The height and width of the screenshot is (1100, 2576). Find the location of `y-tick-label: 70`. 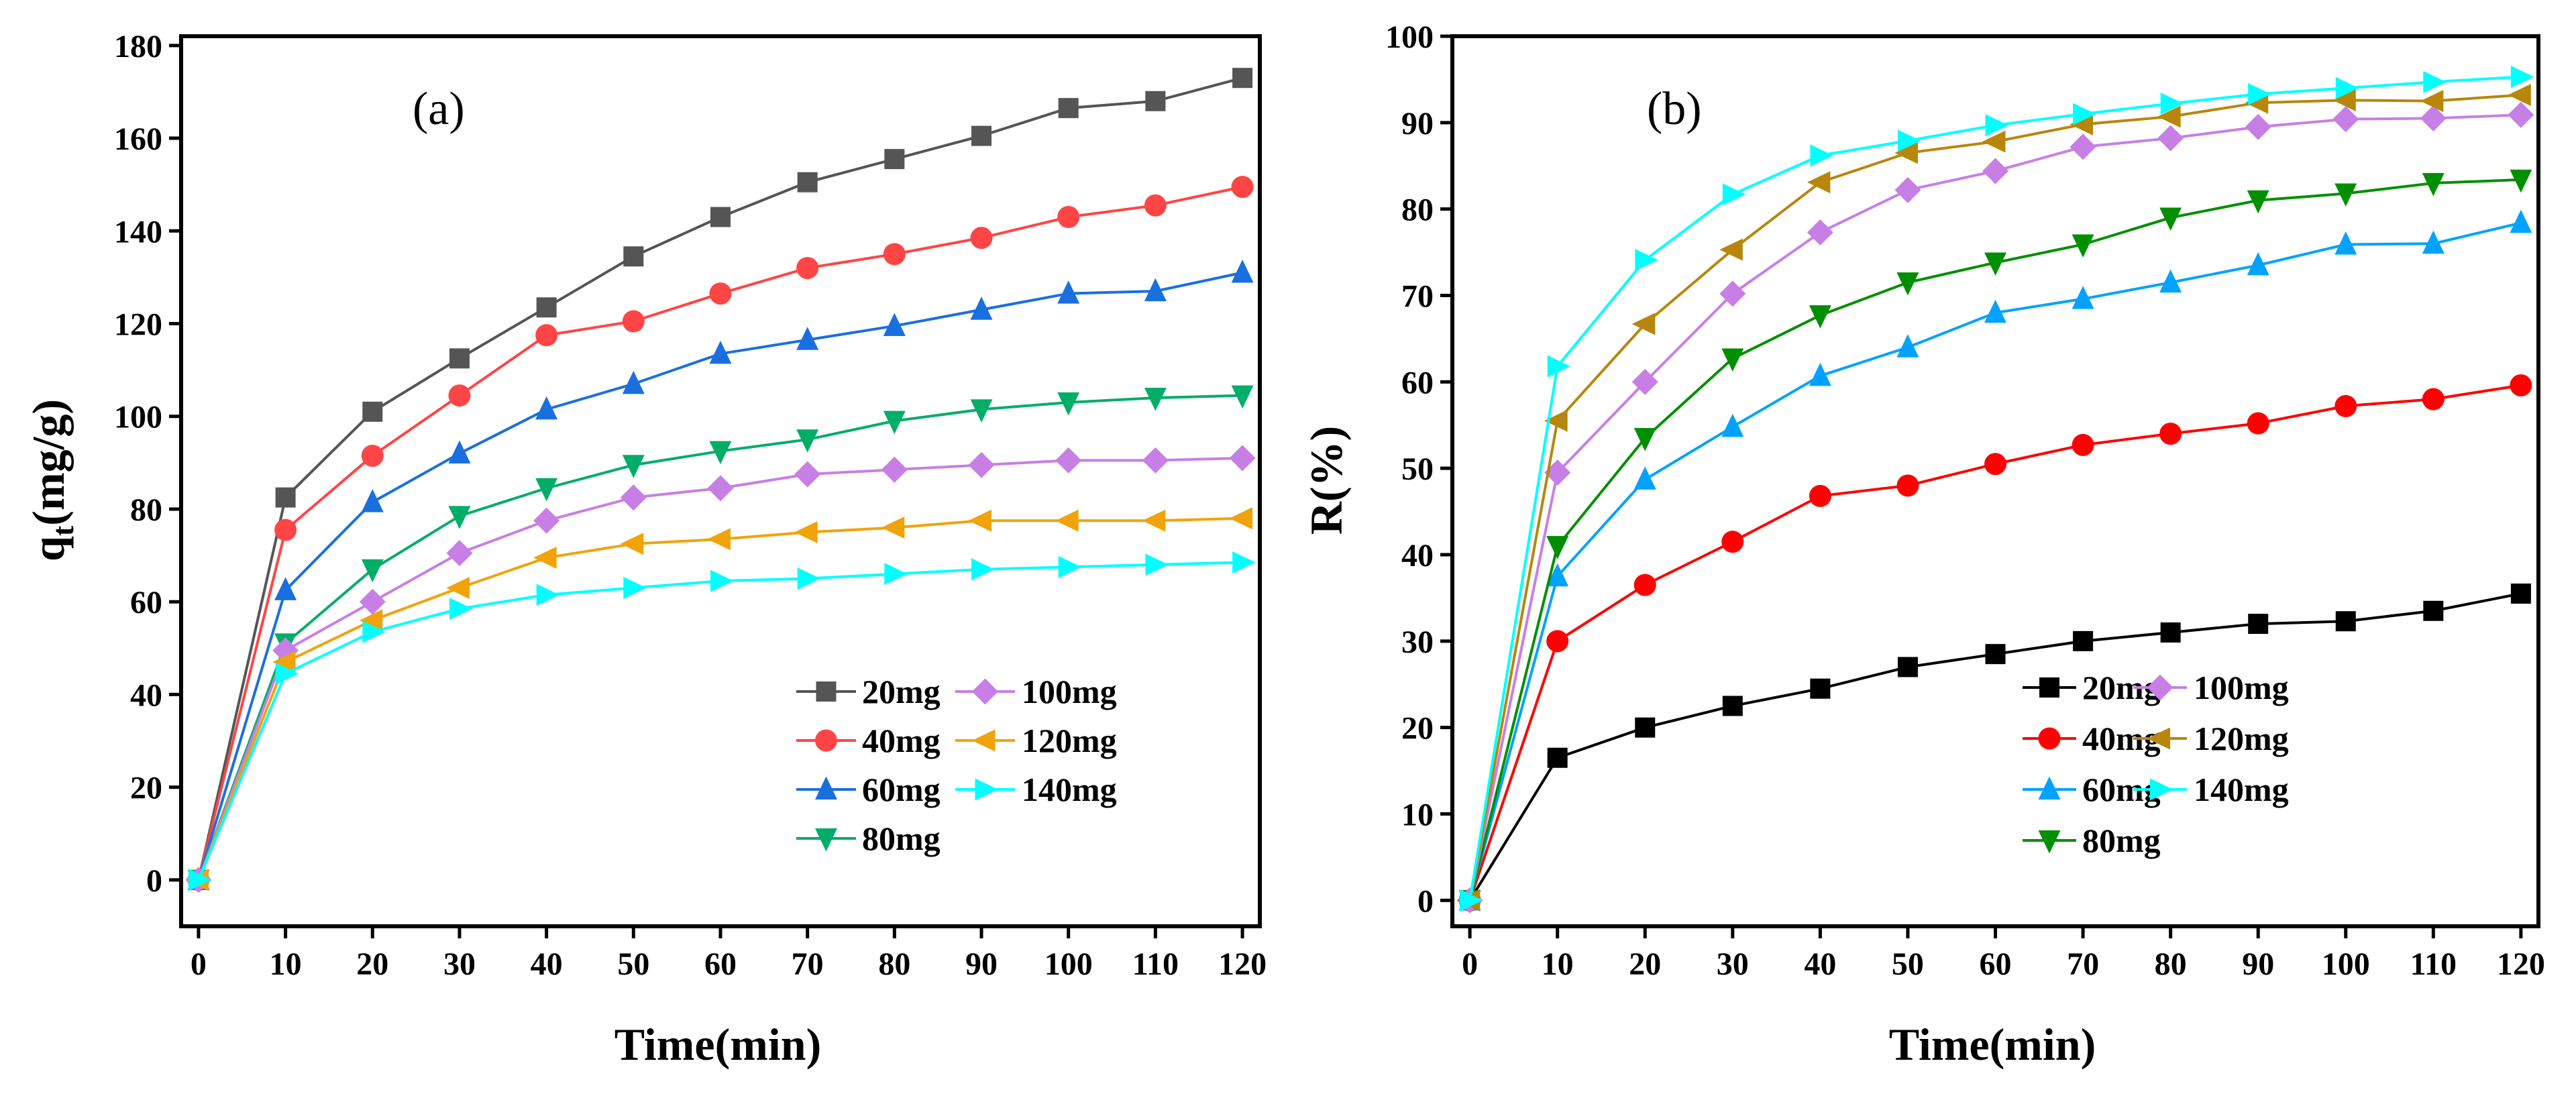

y-tick-label: 70 is located at coordinates (1417, 297).